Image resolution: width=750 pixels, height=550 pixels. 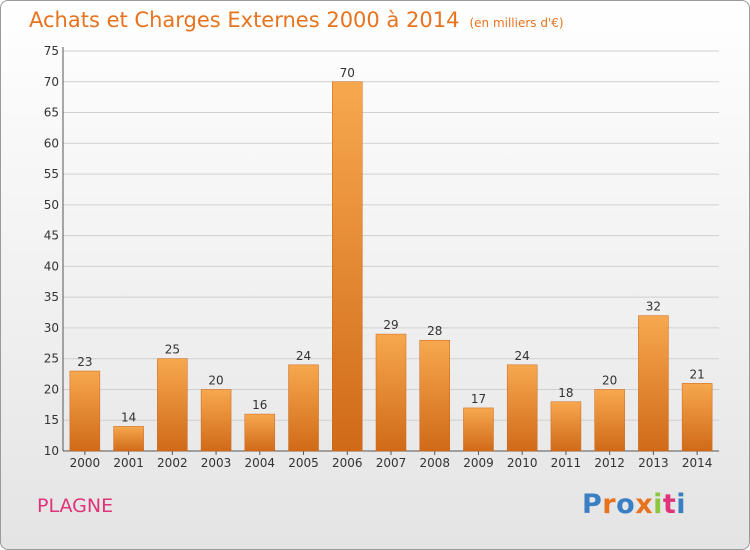 What do you see at coordinates (244, 20) in the screenshot?
I see `chart-title-text: Achats et Charges Externes 2000 à 2014` at bounding box center [244, 20].